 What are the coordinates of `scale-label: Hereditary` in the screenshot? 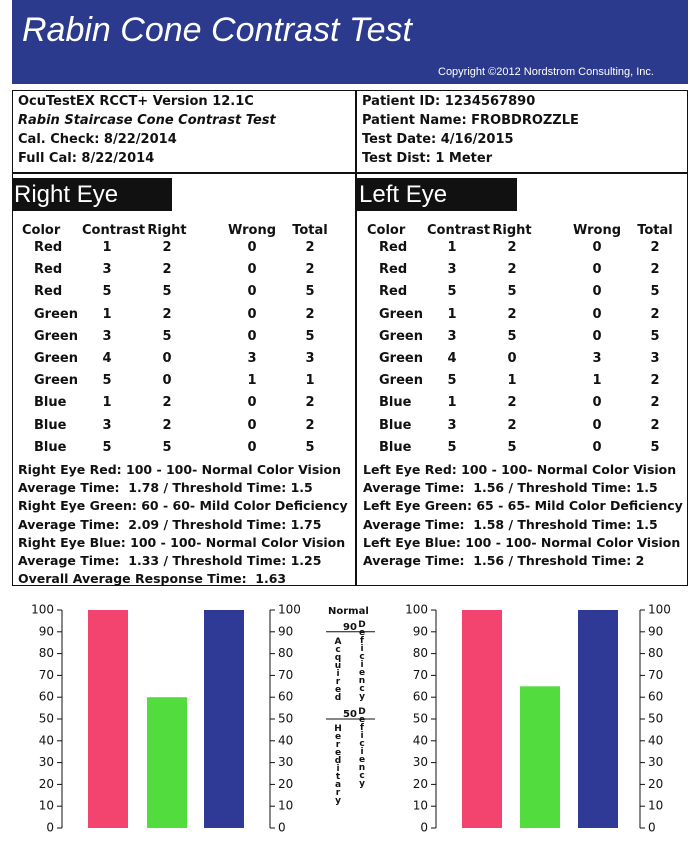 It's located at (338, 764).